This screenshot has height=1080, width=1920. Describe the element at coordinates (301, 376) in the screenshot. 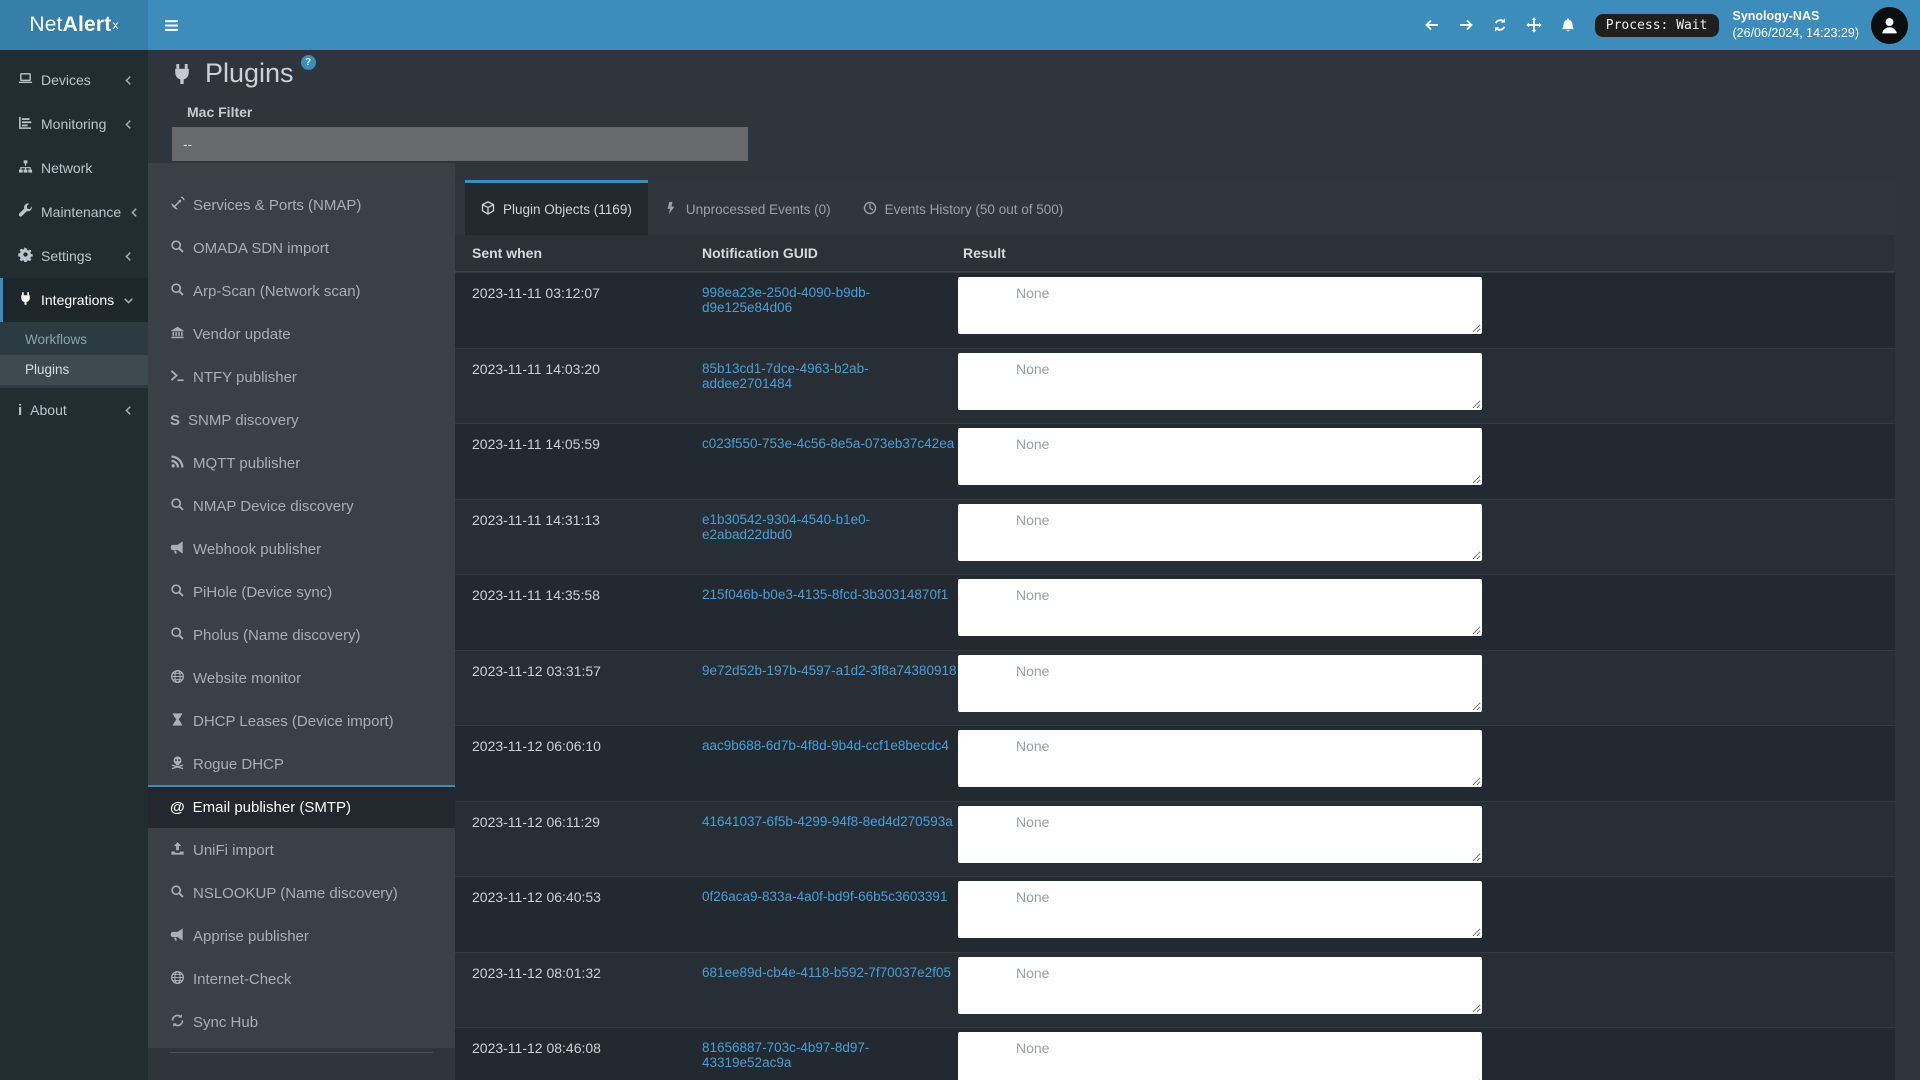

I see `plugin-item-ntfy-publisher: NTFY publisher` at that location.